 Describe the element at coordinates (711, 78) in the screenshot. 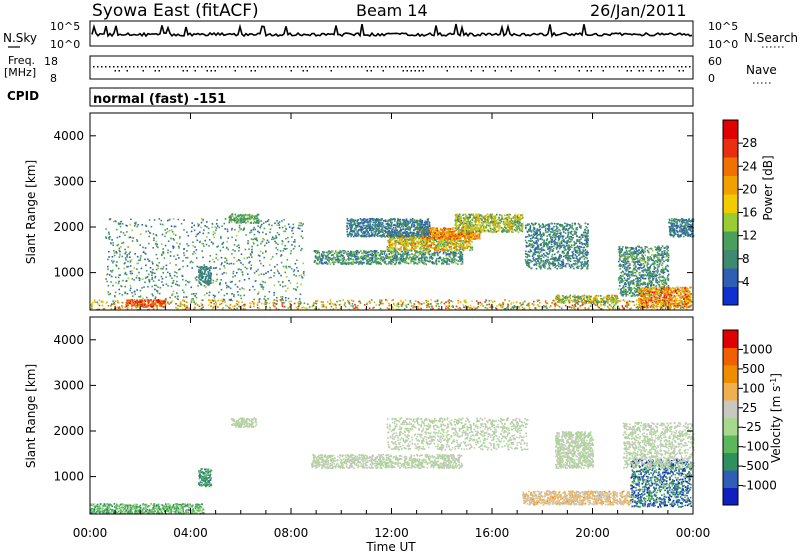

I see `nave-tick-bottom: 0` at that location.